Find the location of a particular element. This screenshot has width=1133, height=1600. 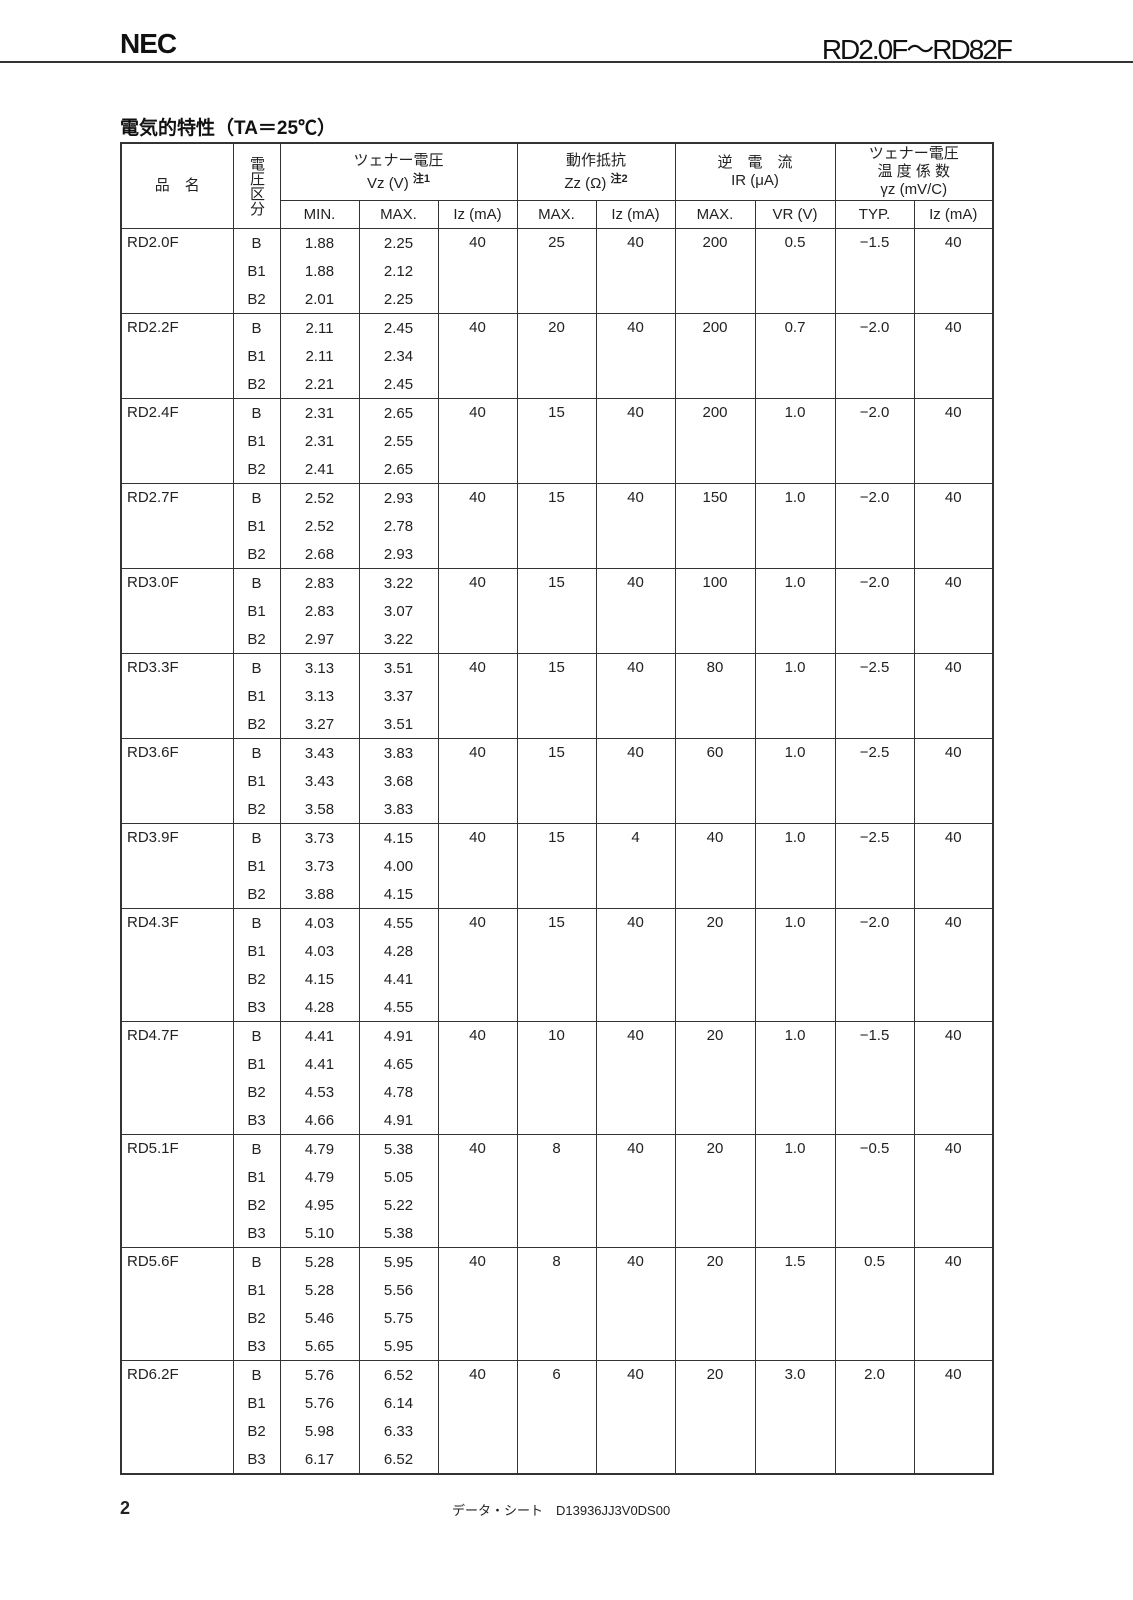

vz-max: 2.78 is located at coordinates (398, 526).